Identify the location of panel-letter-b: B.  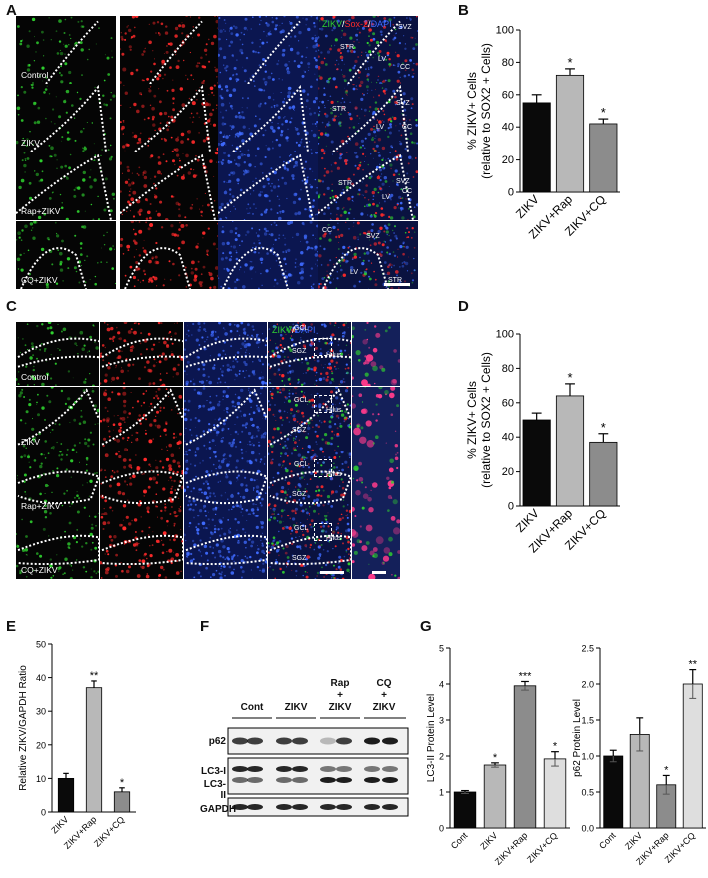
(463, 10).